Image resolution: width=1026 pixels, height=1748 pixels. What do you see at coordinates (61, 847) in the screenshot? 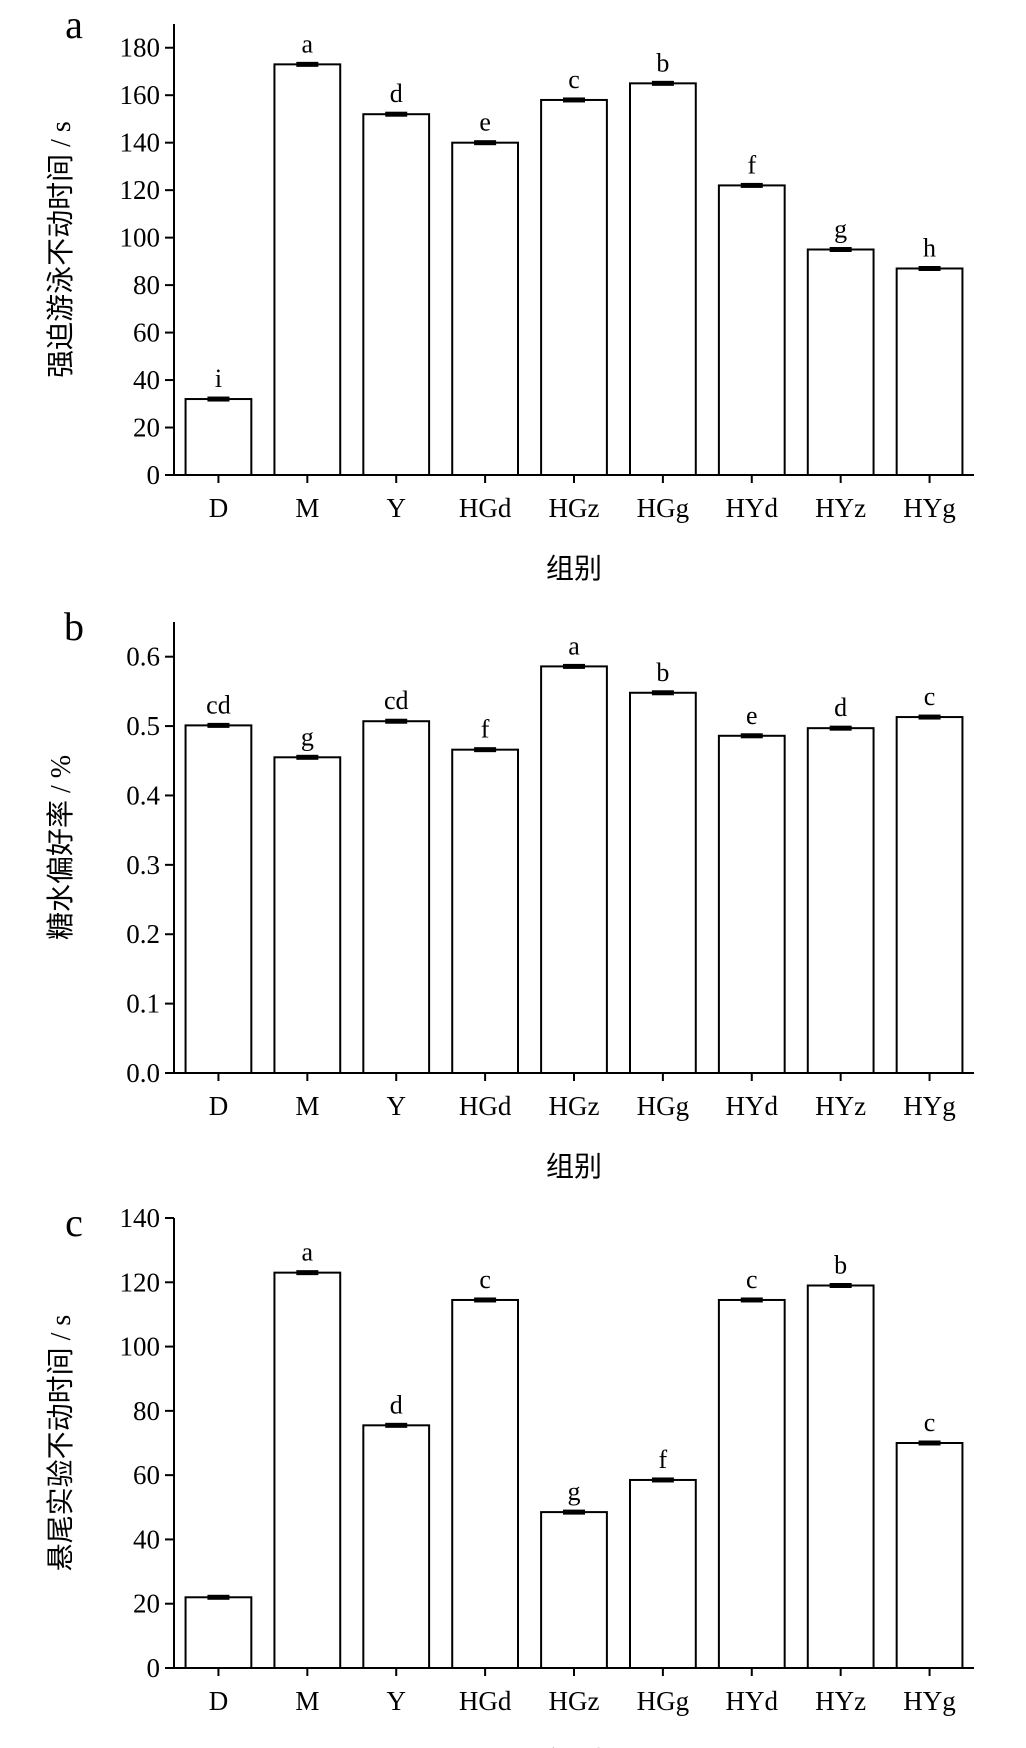
I see `y-axis-title: 糖水偏好率 / %` at bounding box center [61, 847].